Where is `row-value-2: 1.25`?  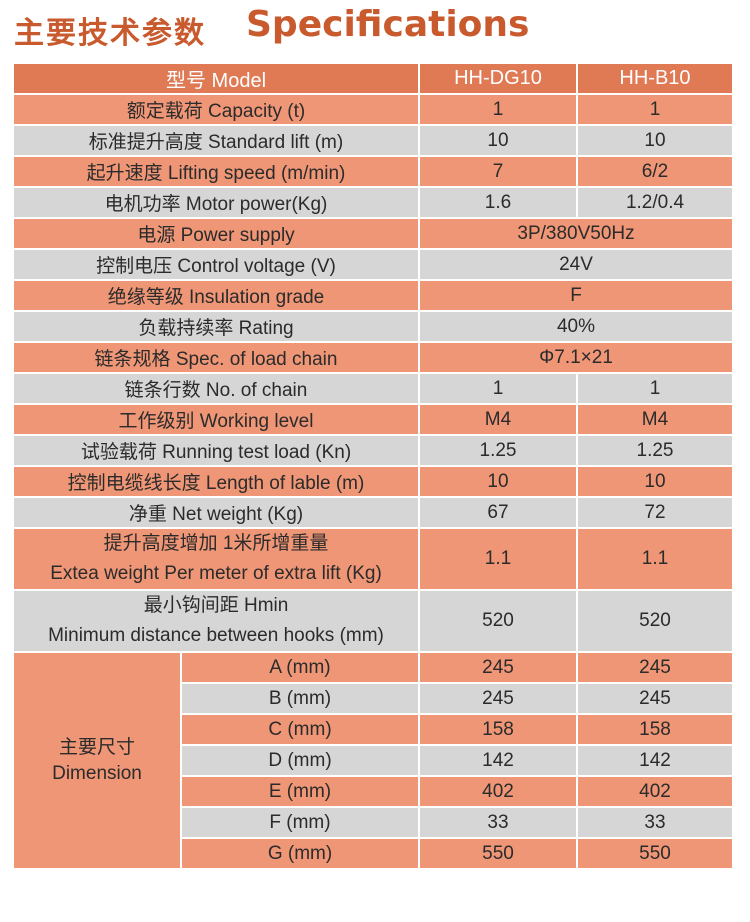 row-value-2: 1.25 is located at coordinates (655, 450).